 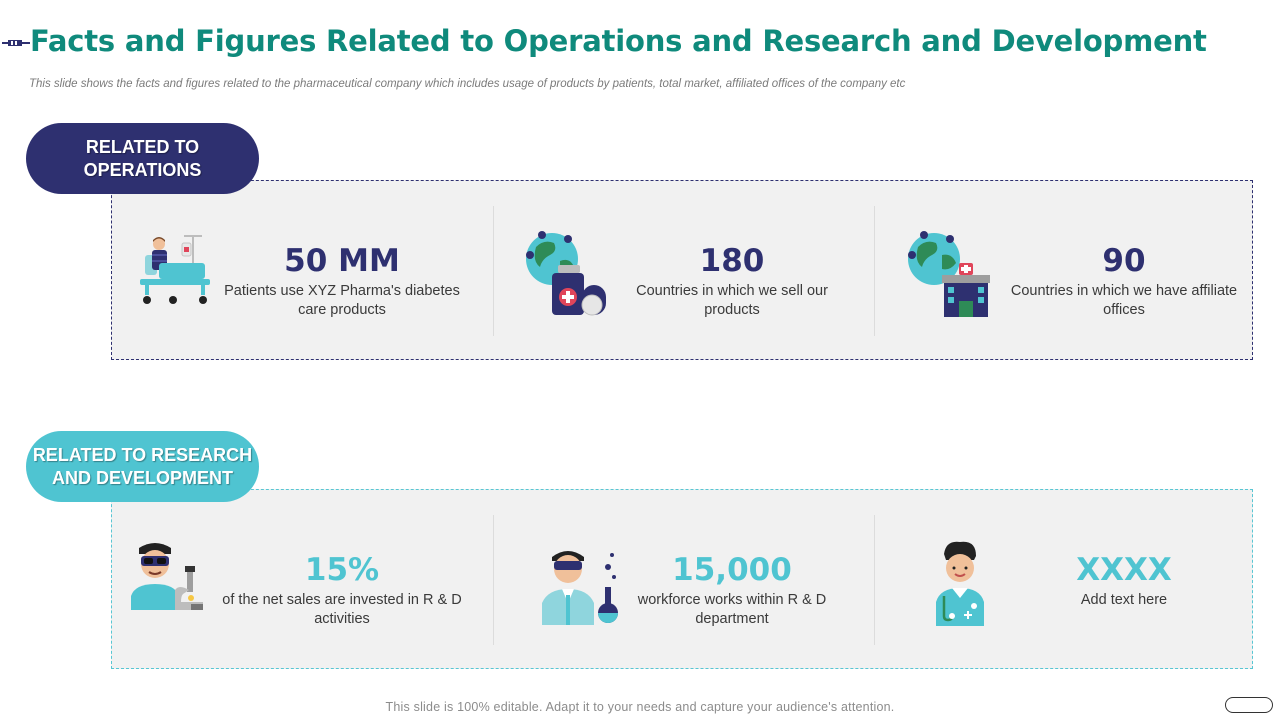 What do you see at coordinates (960, 583) in the screenshot?
I see `doctor-stethoscope-icon` at bounding box center [960, 583].